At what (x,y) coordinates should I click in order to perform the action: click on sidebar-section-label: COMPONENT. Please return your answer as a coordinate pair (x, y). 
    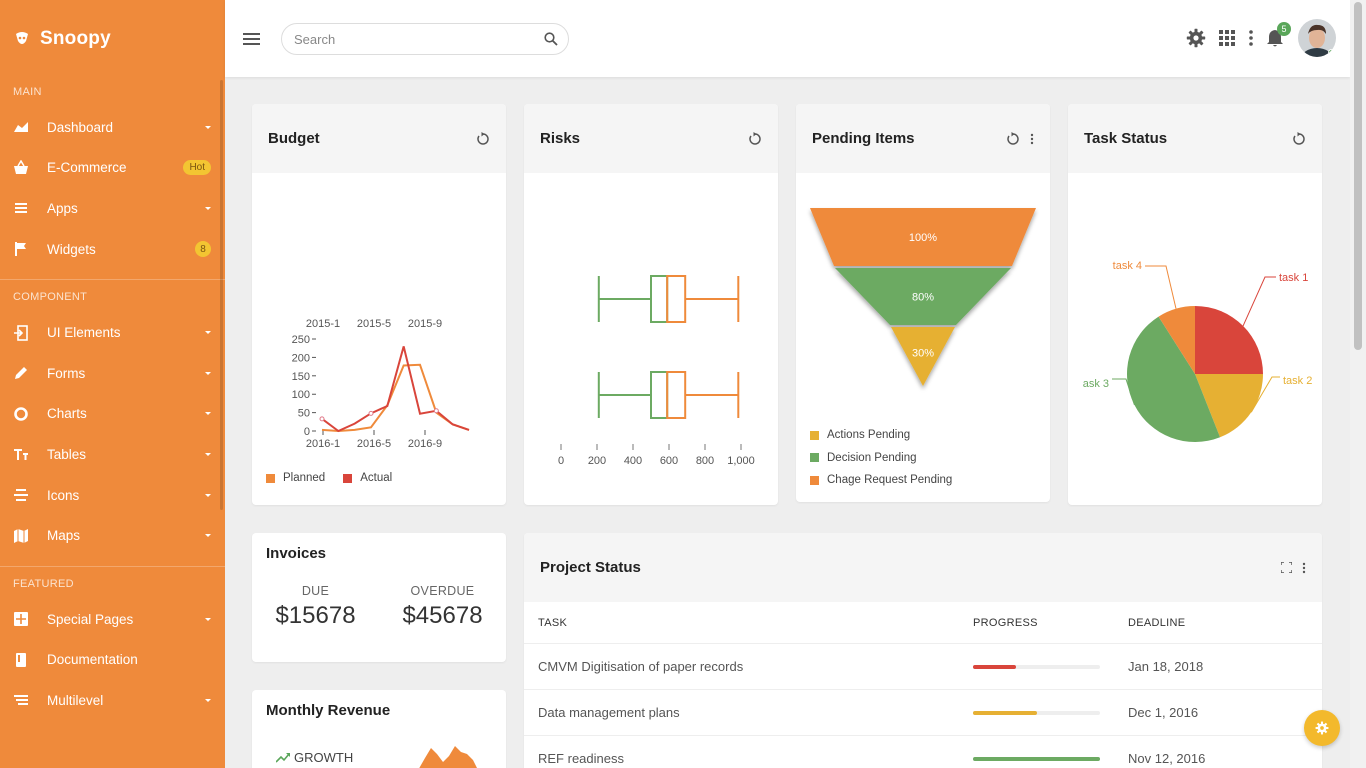
    Looking at the image, I should click on (50, 297).